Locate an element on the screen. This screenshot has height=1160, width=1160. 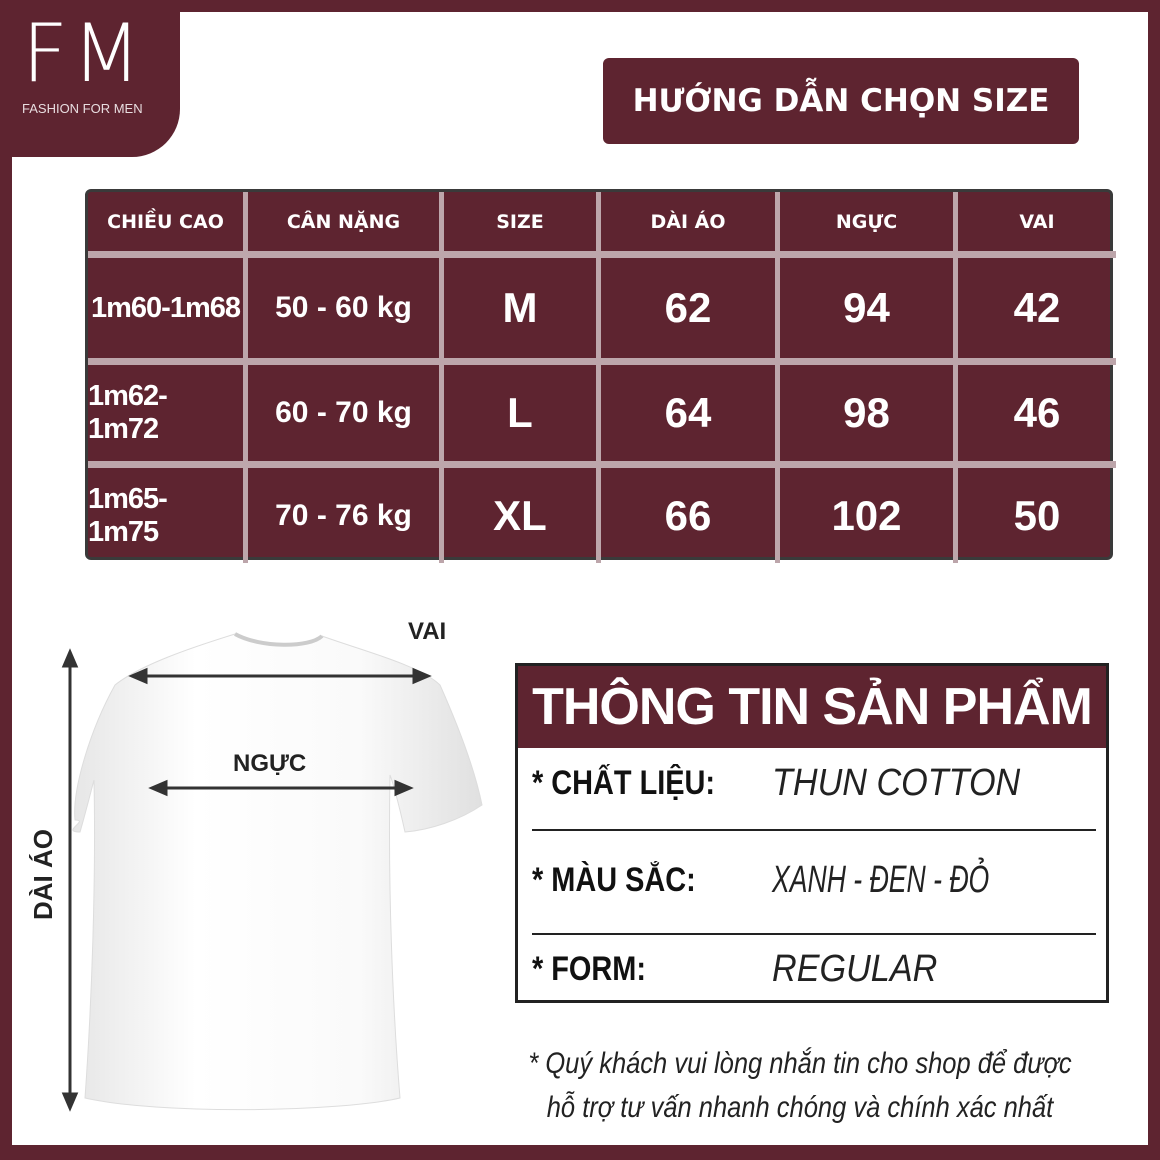
logo-tagline: FASHION FOR MEN is located at coordinates (82, 108).